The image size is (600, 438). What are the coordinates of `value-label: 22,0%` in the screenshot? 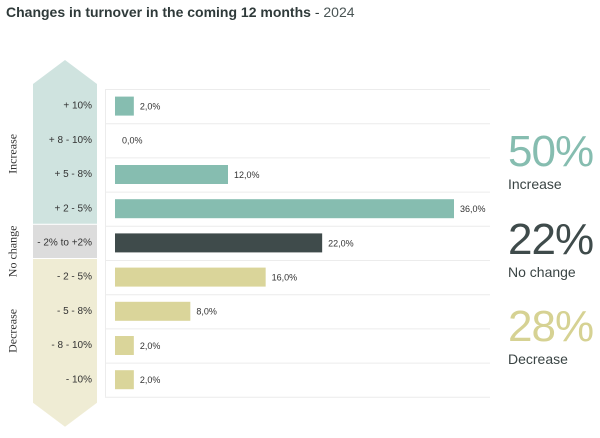 It's located at (341, 243).